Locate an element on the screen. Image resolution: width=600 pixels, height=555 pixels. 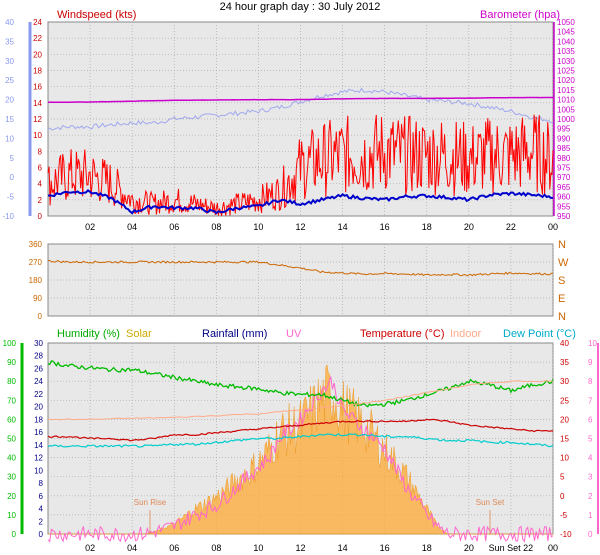
humidity-tick: 10 is located at coordinates (11, 515).